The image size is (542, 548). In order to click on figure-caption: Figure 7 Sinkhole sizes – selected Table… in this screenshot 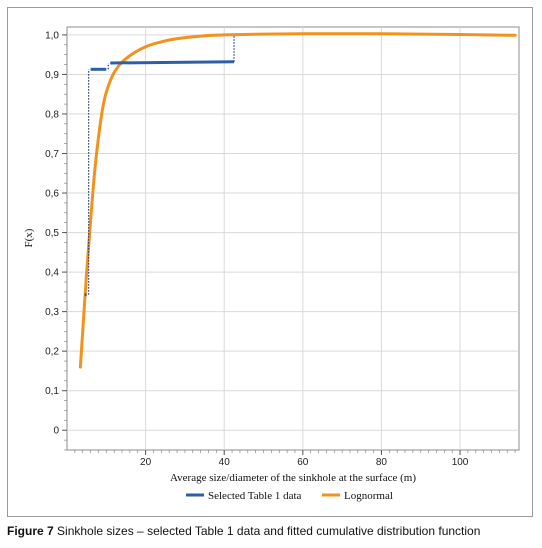, I will do `click(272, 531)`.